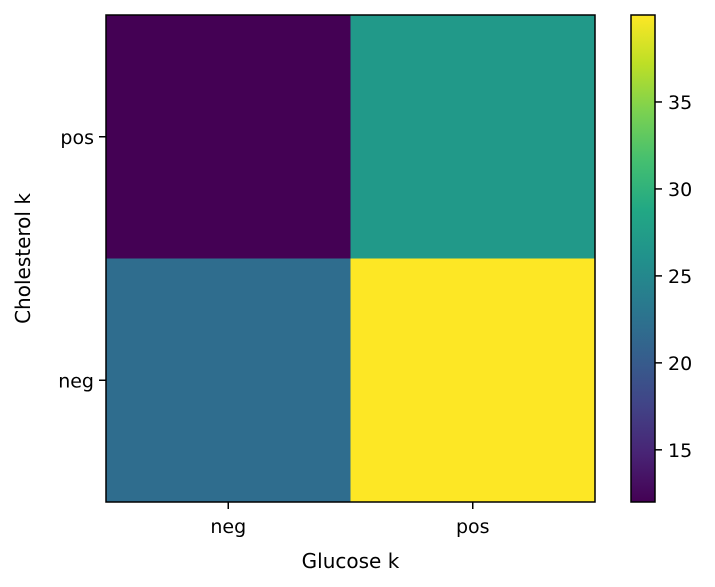 This screenshot has height=587, width=715. What do you see at coordinates (680, 451) in the screenshot?
I see `colorbar-tick-label: 15` at bounding box center [680, 451].